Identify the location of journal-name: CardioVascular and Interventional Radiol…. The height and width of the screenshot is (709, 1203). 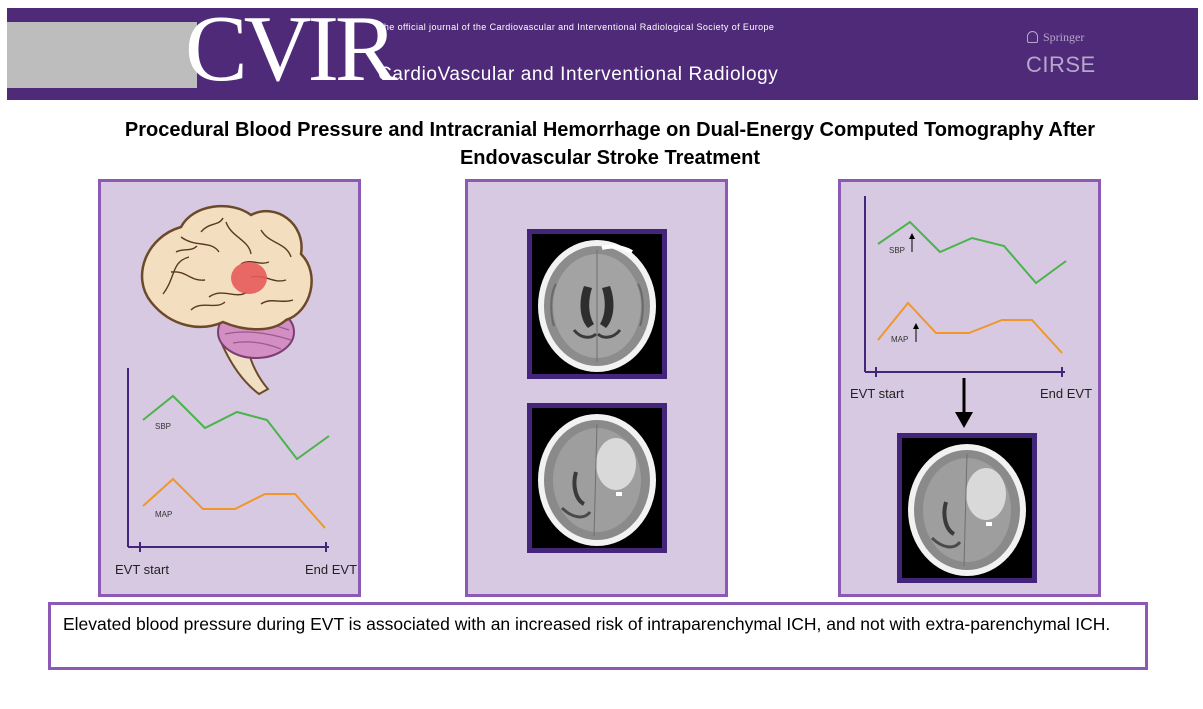
(578, 74).